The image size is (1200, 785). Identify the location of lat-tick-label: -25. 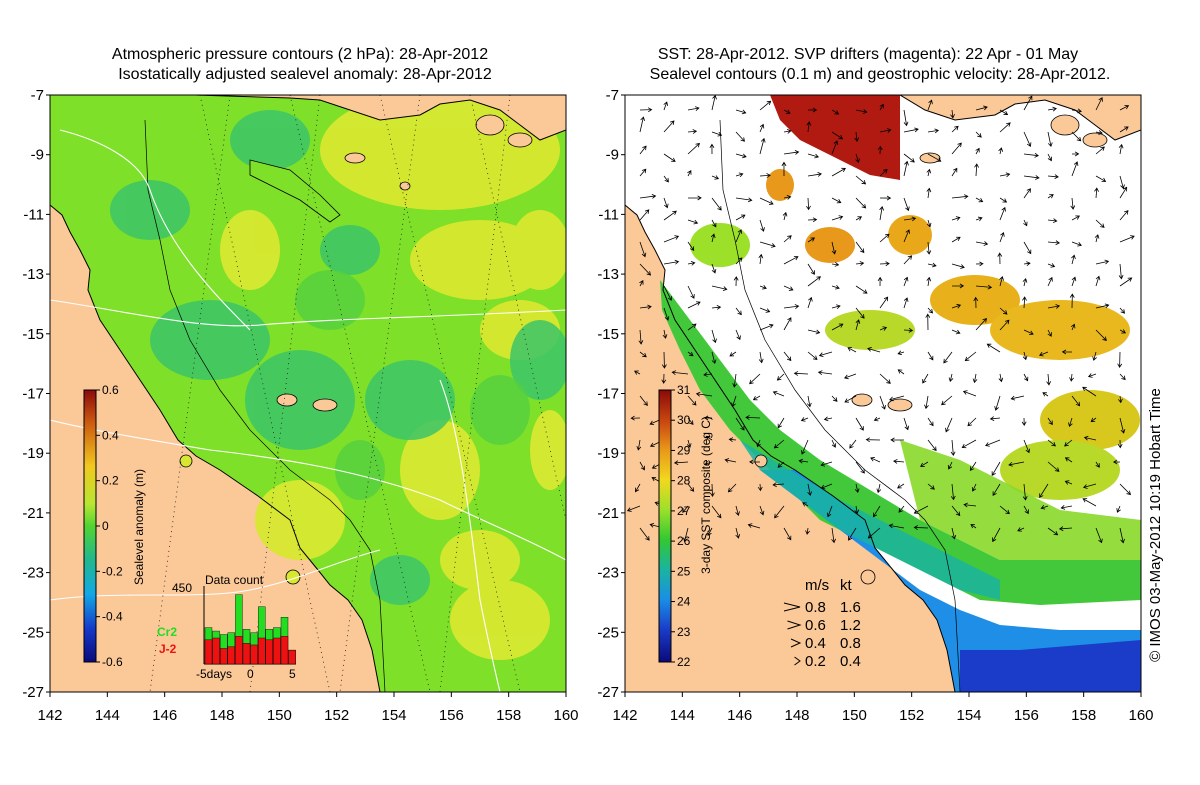
(608, 632).